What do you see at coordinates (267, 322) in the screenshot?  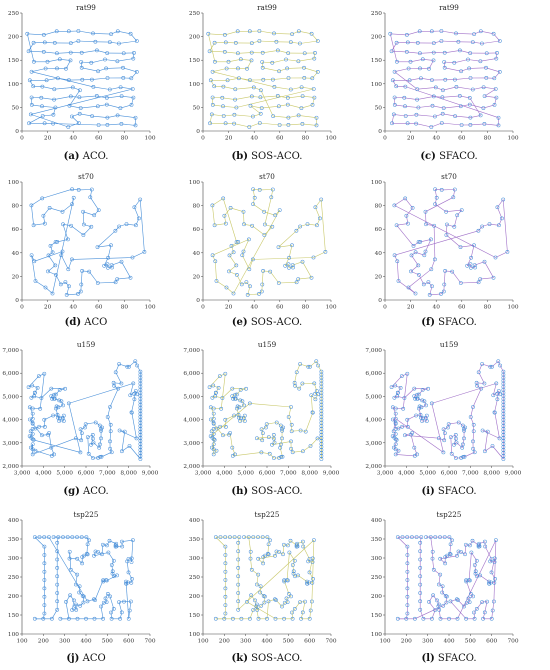 I see `panel-caption: (e) SOS-ACO.` at bounding box center [267, 322].